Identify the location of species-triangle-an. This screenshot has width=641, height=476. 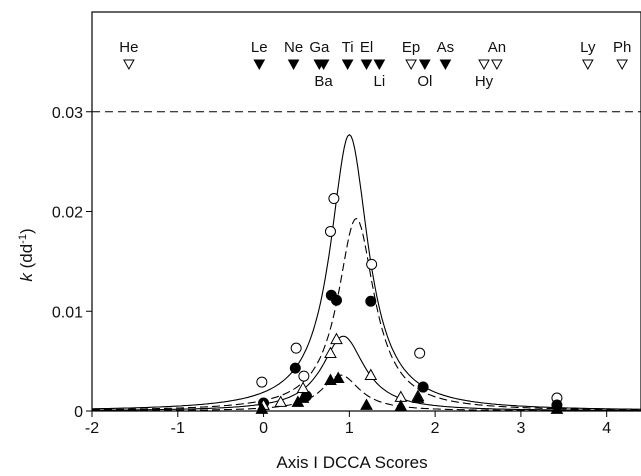
(497, 65).